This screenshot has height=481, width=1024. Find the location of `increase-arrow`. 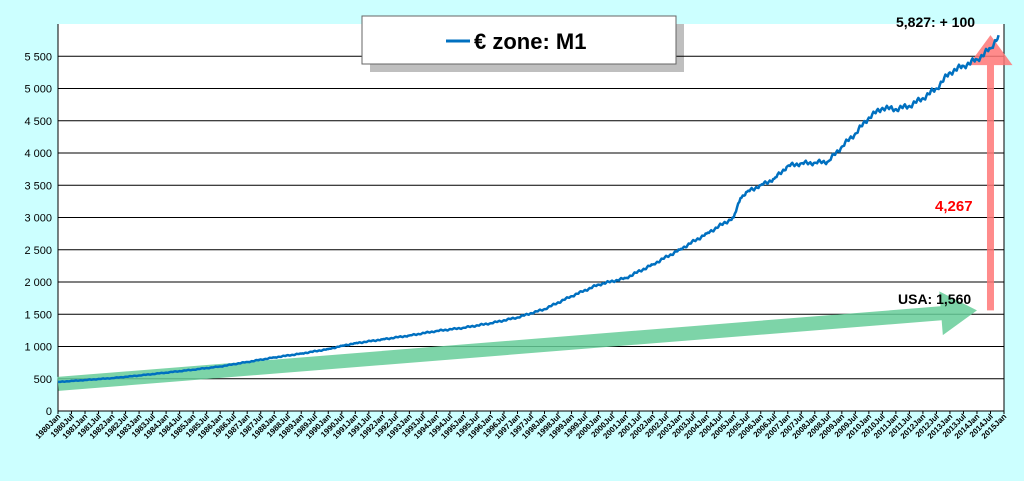

increase-arrow is located at coordinates (990, 173).